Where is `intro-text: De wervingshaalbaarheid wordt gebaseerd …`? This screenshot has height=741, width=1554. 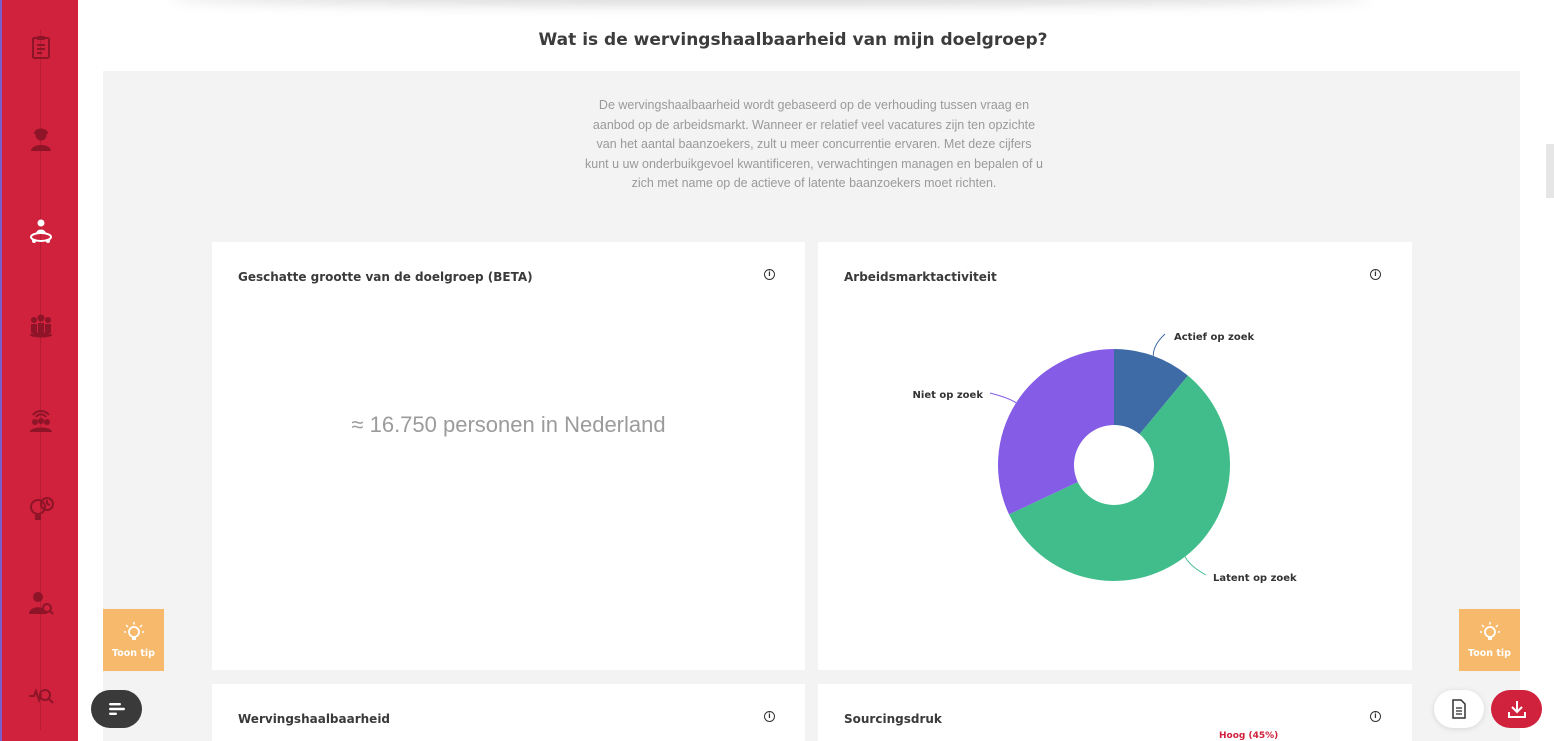
intro-text: De wervingshaalbaarheid wordt gebaseerd … is located at coordinates (814, 144).